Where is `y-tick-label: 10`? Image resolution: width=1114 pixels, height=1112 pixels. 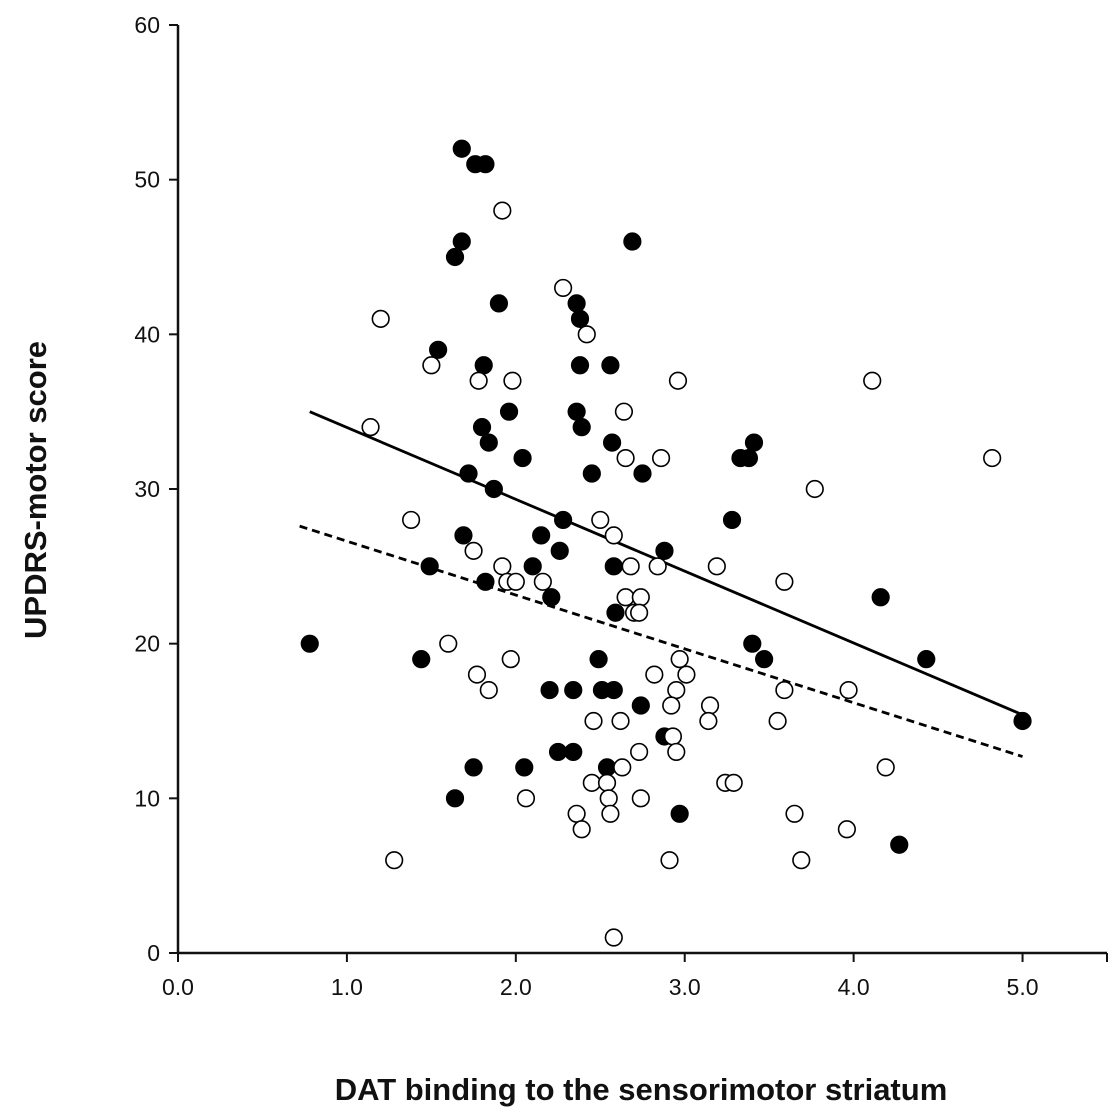
y-tick-label: 10 is located at coordinates (147, 798).